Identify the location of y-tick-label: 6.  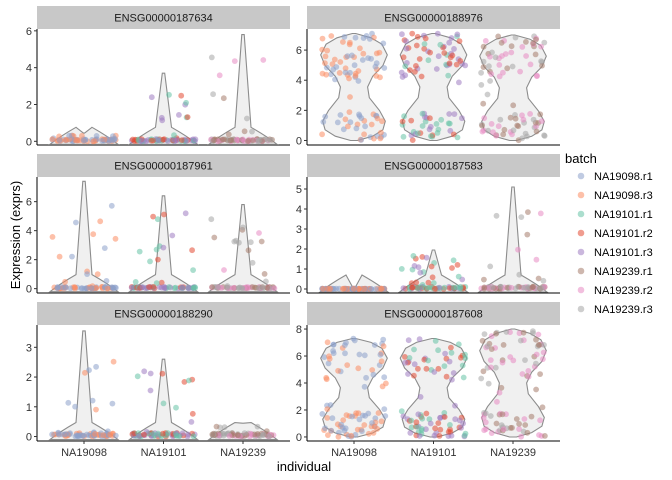
(29, 203).